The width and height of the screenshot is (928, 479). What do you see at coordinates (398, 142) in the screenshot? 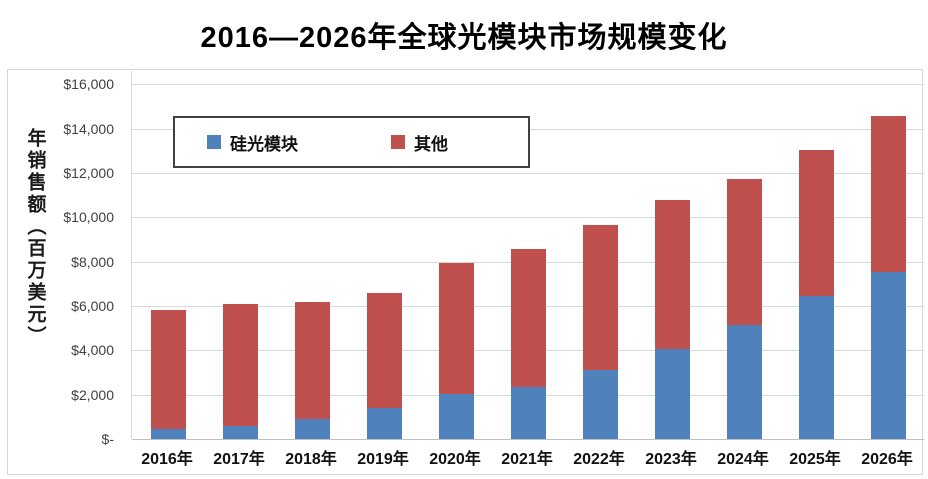
I see `legend-swatch-red-icon` at bounding box center [398, 142].